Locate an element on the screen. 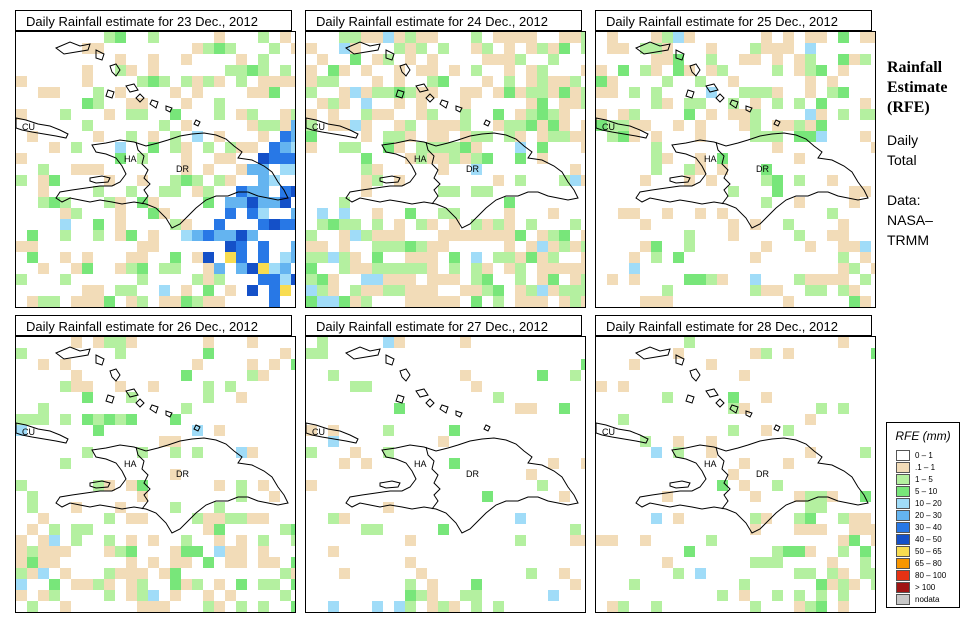  legend-label: 40 – 50 is located at coordinates (928, 539).